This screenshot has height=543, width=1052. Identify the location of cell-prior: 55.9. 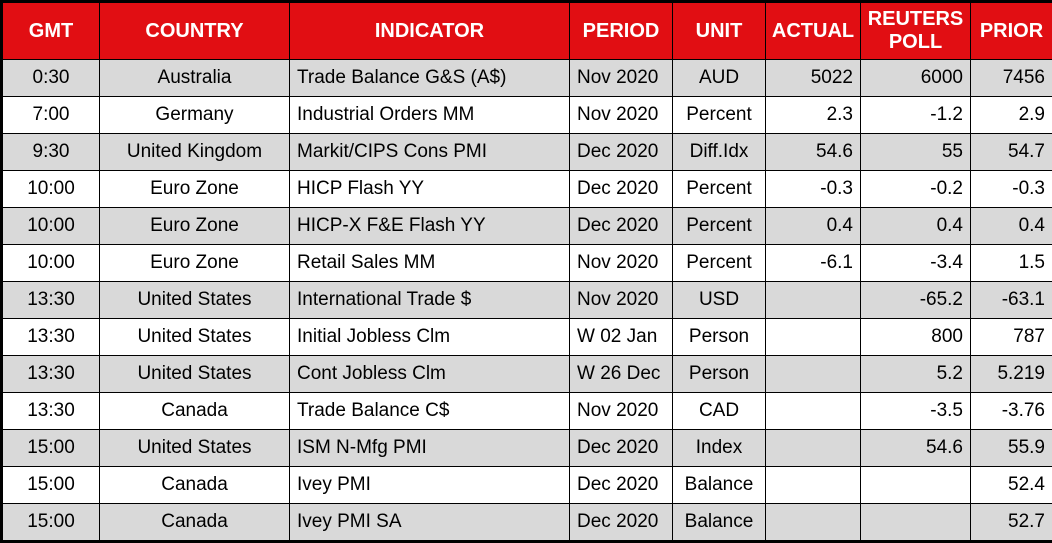
(1011, 447).